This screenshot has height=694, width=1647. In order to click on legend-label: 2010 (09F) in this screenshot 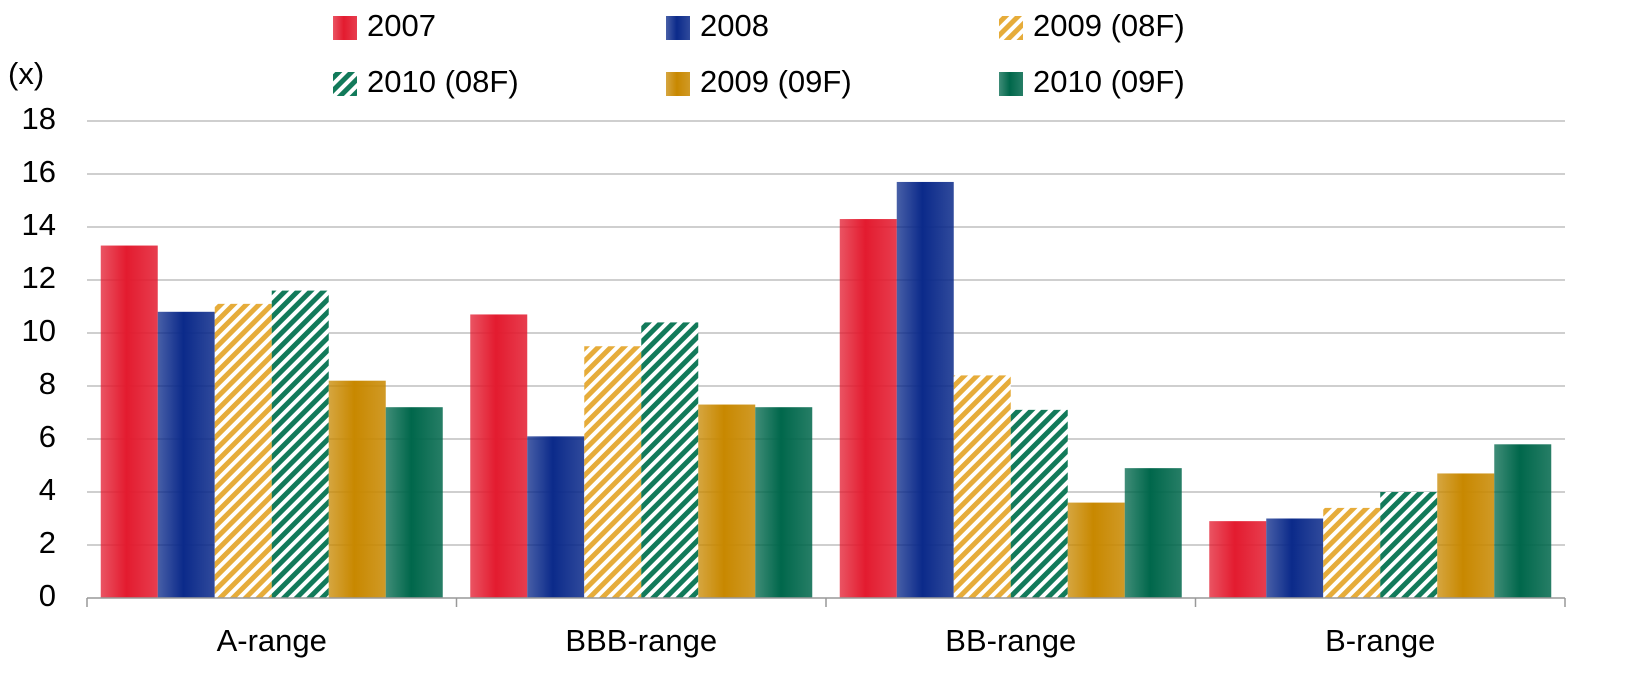, I will do `click(1109, 81)`.